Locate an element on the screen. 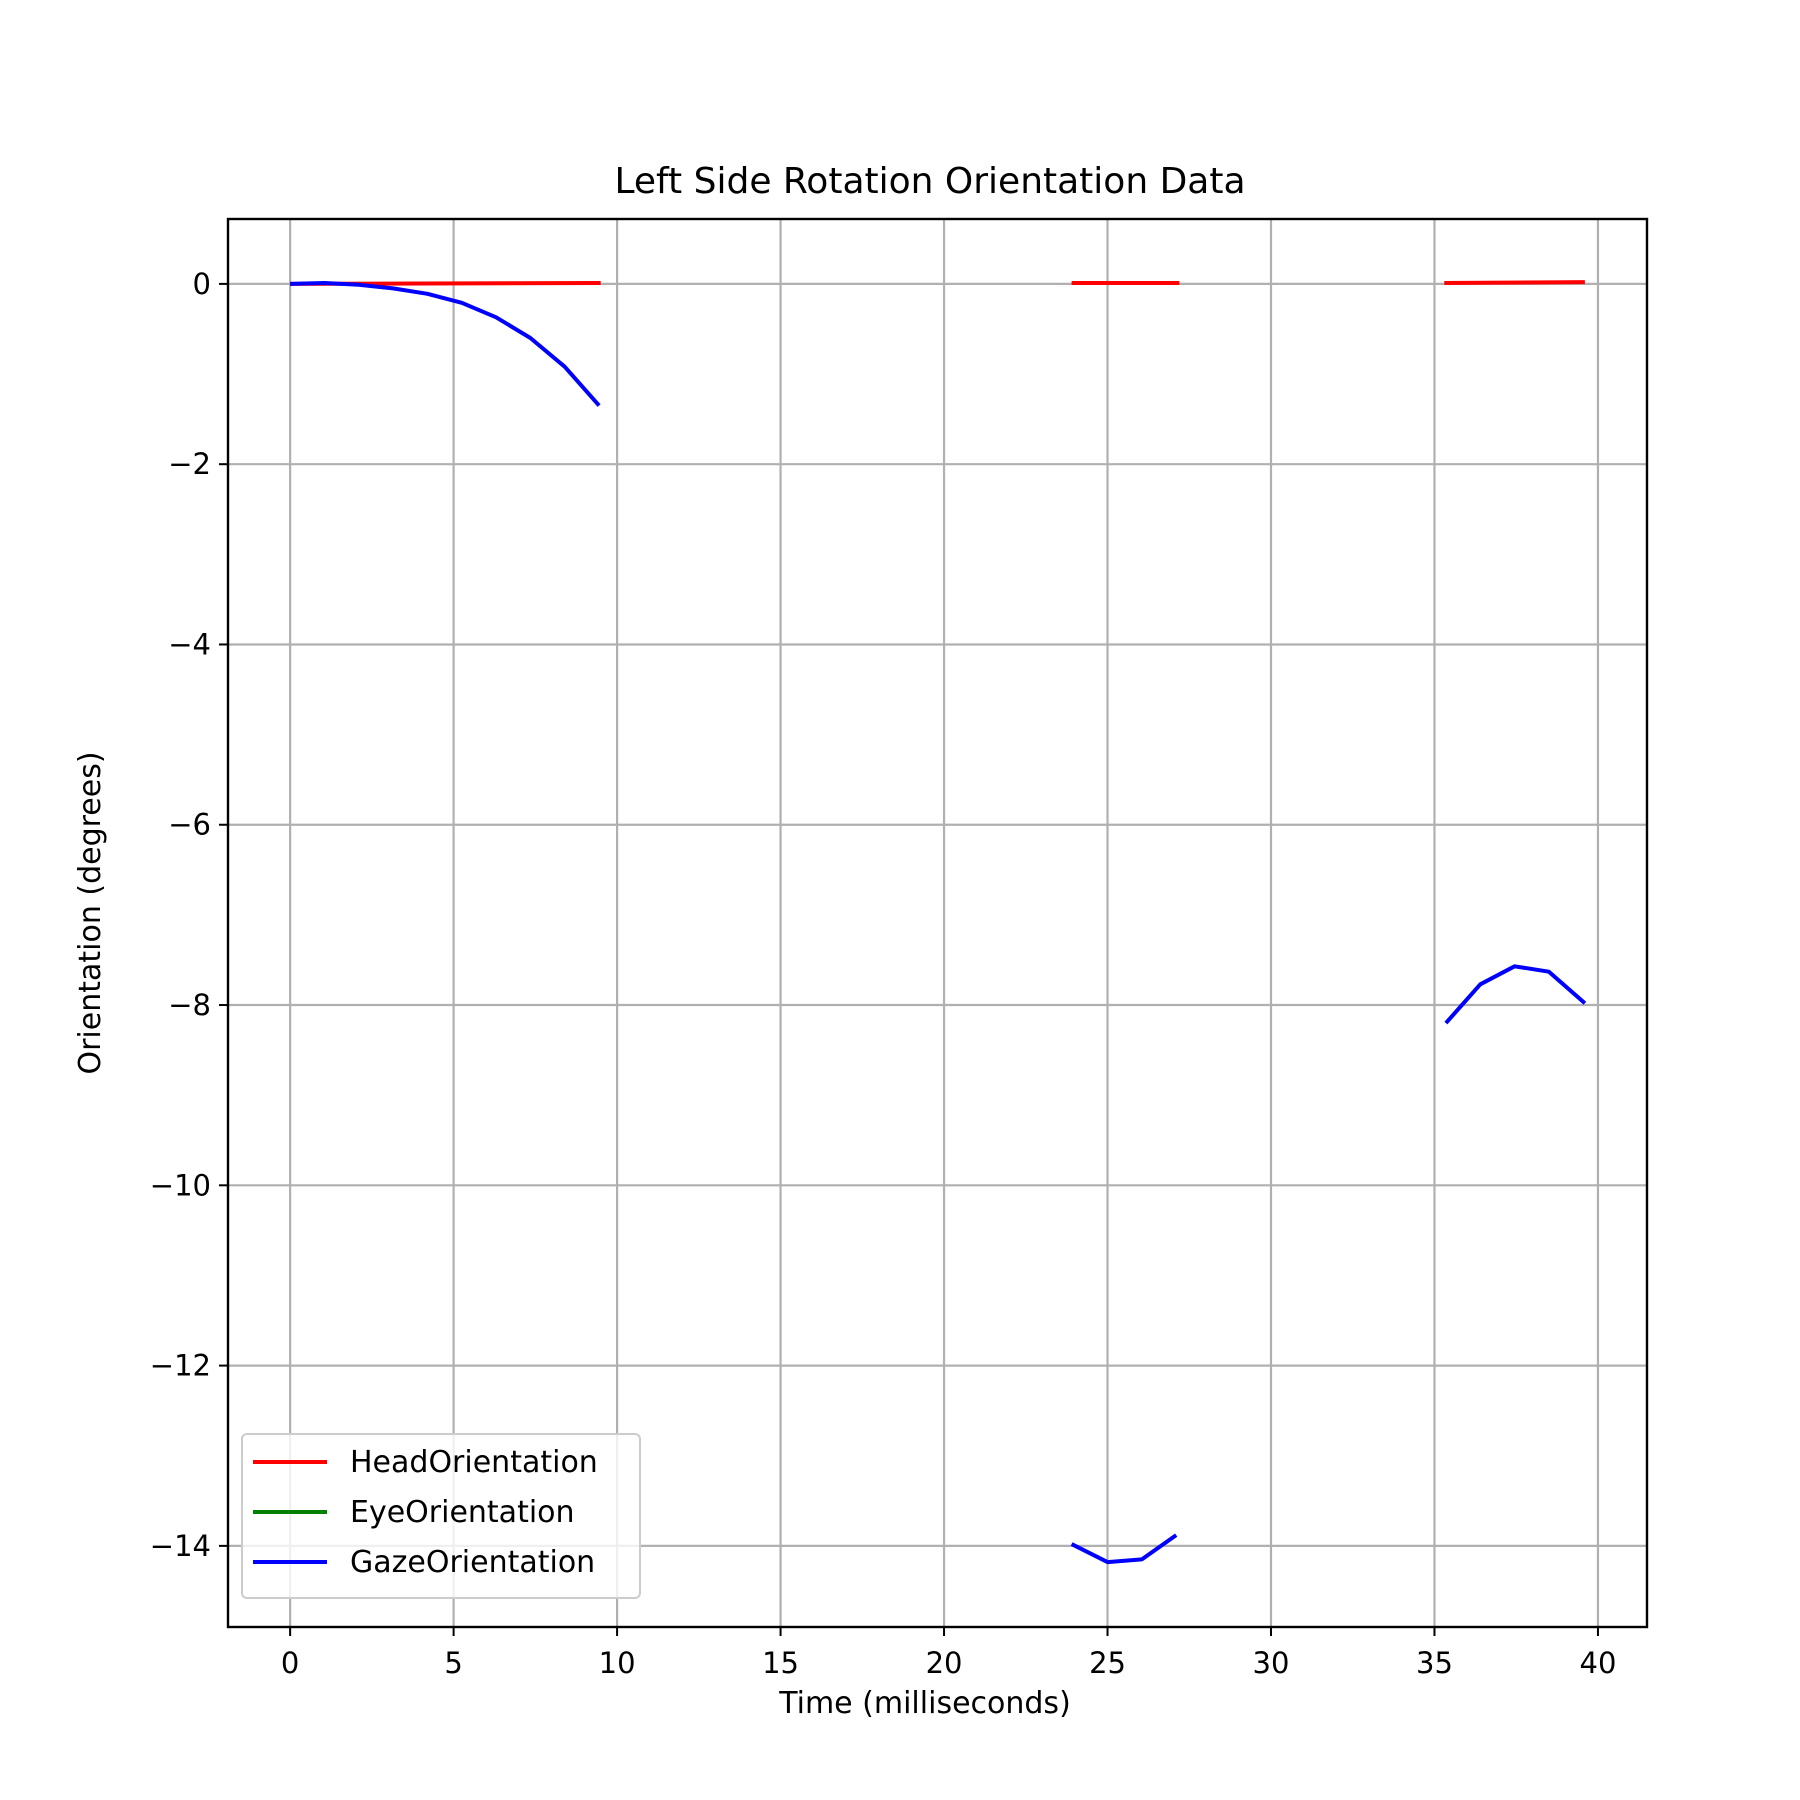 The height and width of the screenshot is (1800, 1800). legend-label-gaze: GazeOrientation is located at coordinates (472, 1562).